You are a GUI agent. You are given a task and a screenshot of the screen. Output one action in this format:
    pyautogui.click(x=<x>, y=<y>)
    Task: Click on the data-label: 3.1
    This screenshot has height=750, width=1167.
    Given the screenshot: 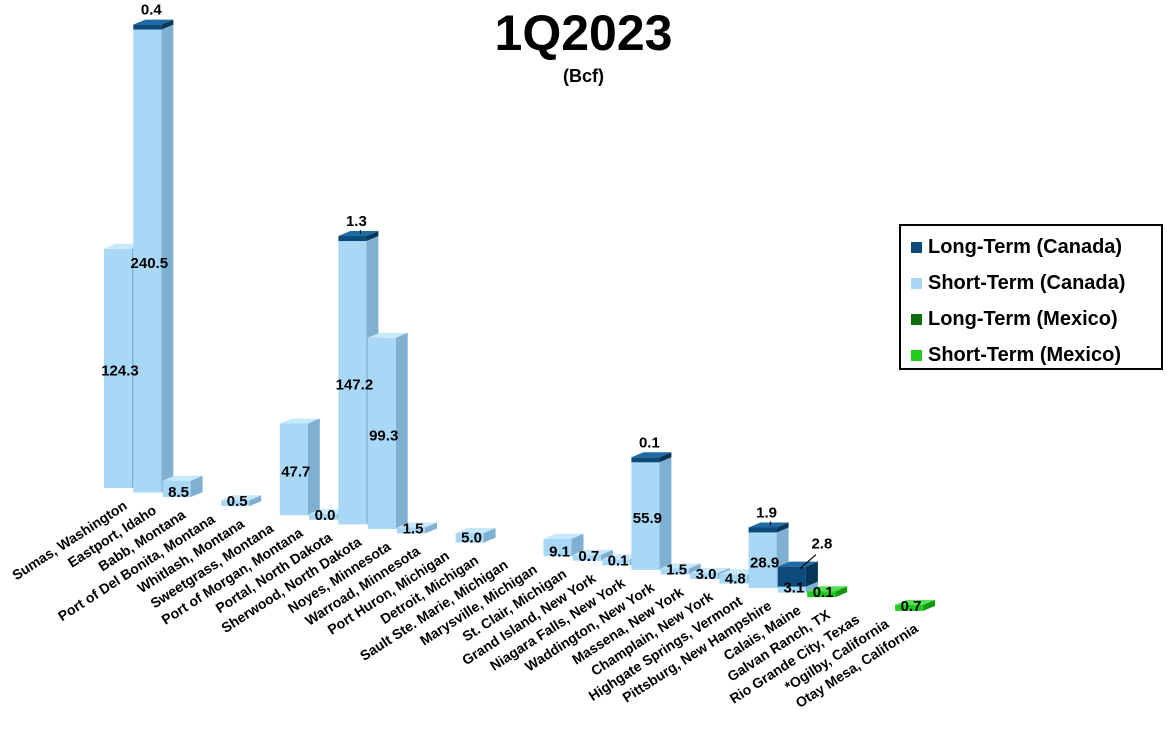 What is the action you would take?
    pyautogui.click(x=793, y=588)
    